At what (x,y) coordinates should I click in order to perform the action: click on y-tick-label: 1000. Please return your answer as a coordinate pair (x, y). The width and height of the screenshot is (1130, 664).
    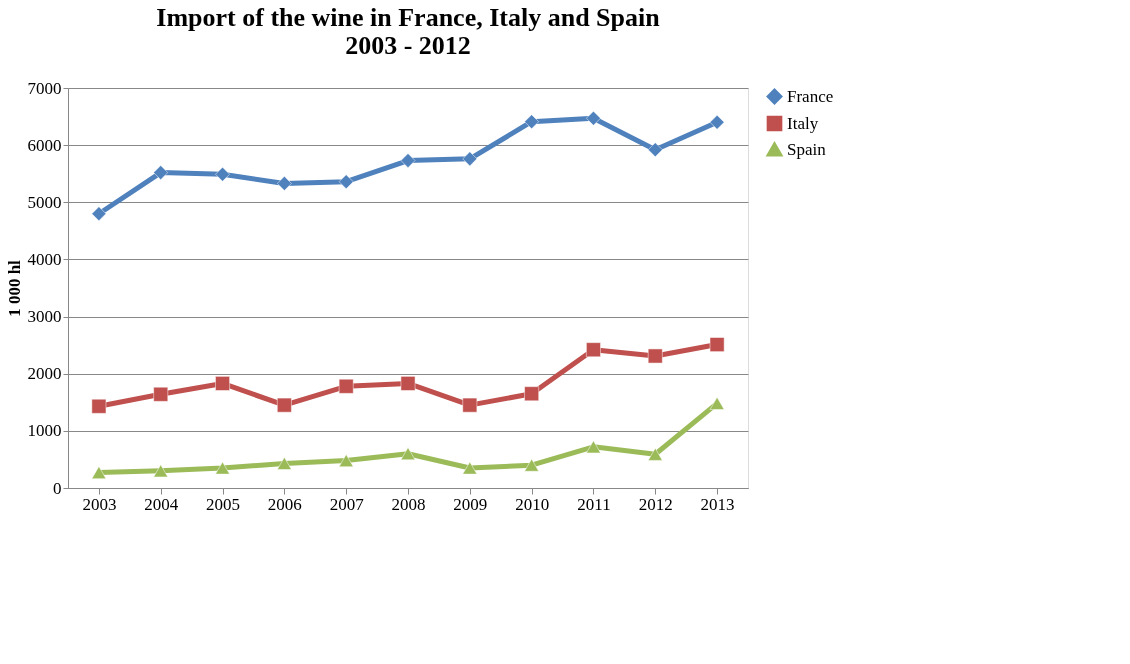
    Looking at the image, I should click on (44, 431).